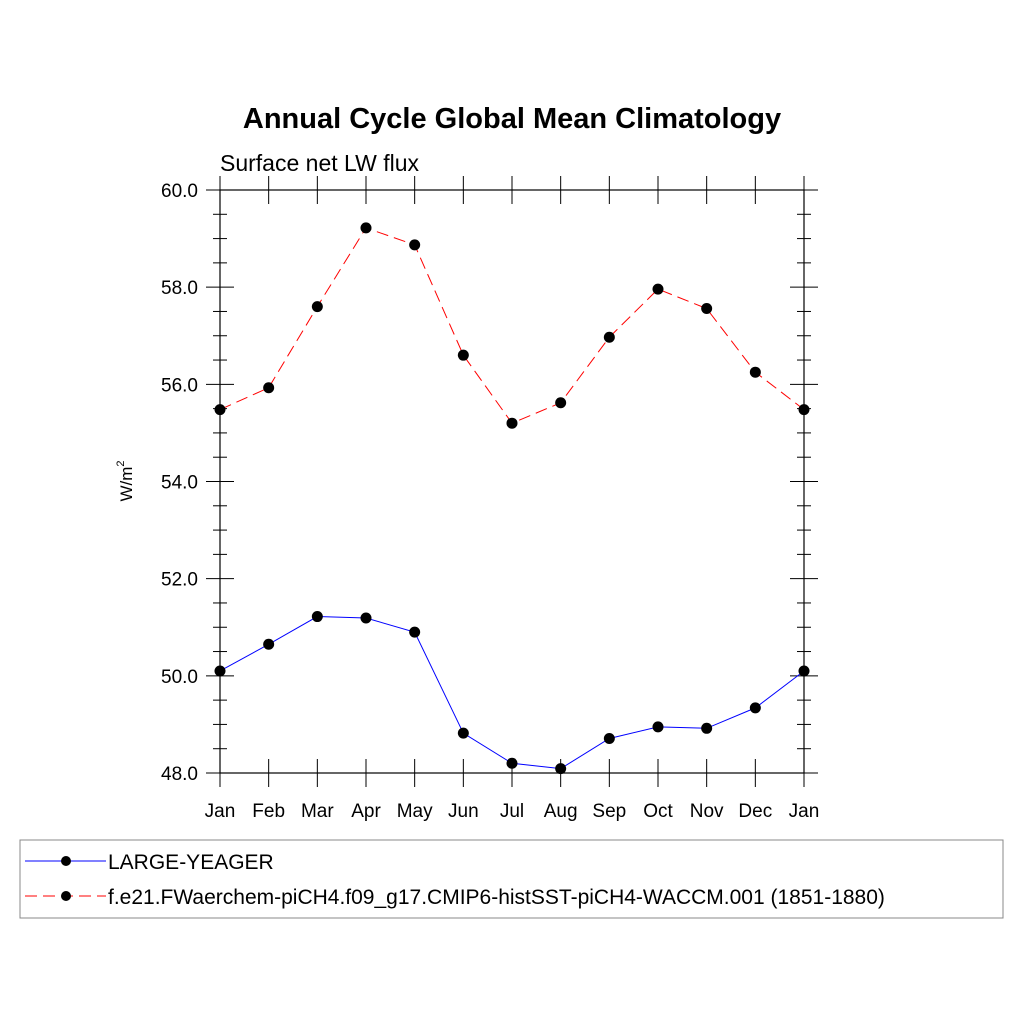 This screenshot has width=1024, height=1024. Describe the element at coordinates (319, 163) in the screenshot. I see `chart-subtitle: Surface net LW flux` at that location.